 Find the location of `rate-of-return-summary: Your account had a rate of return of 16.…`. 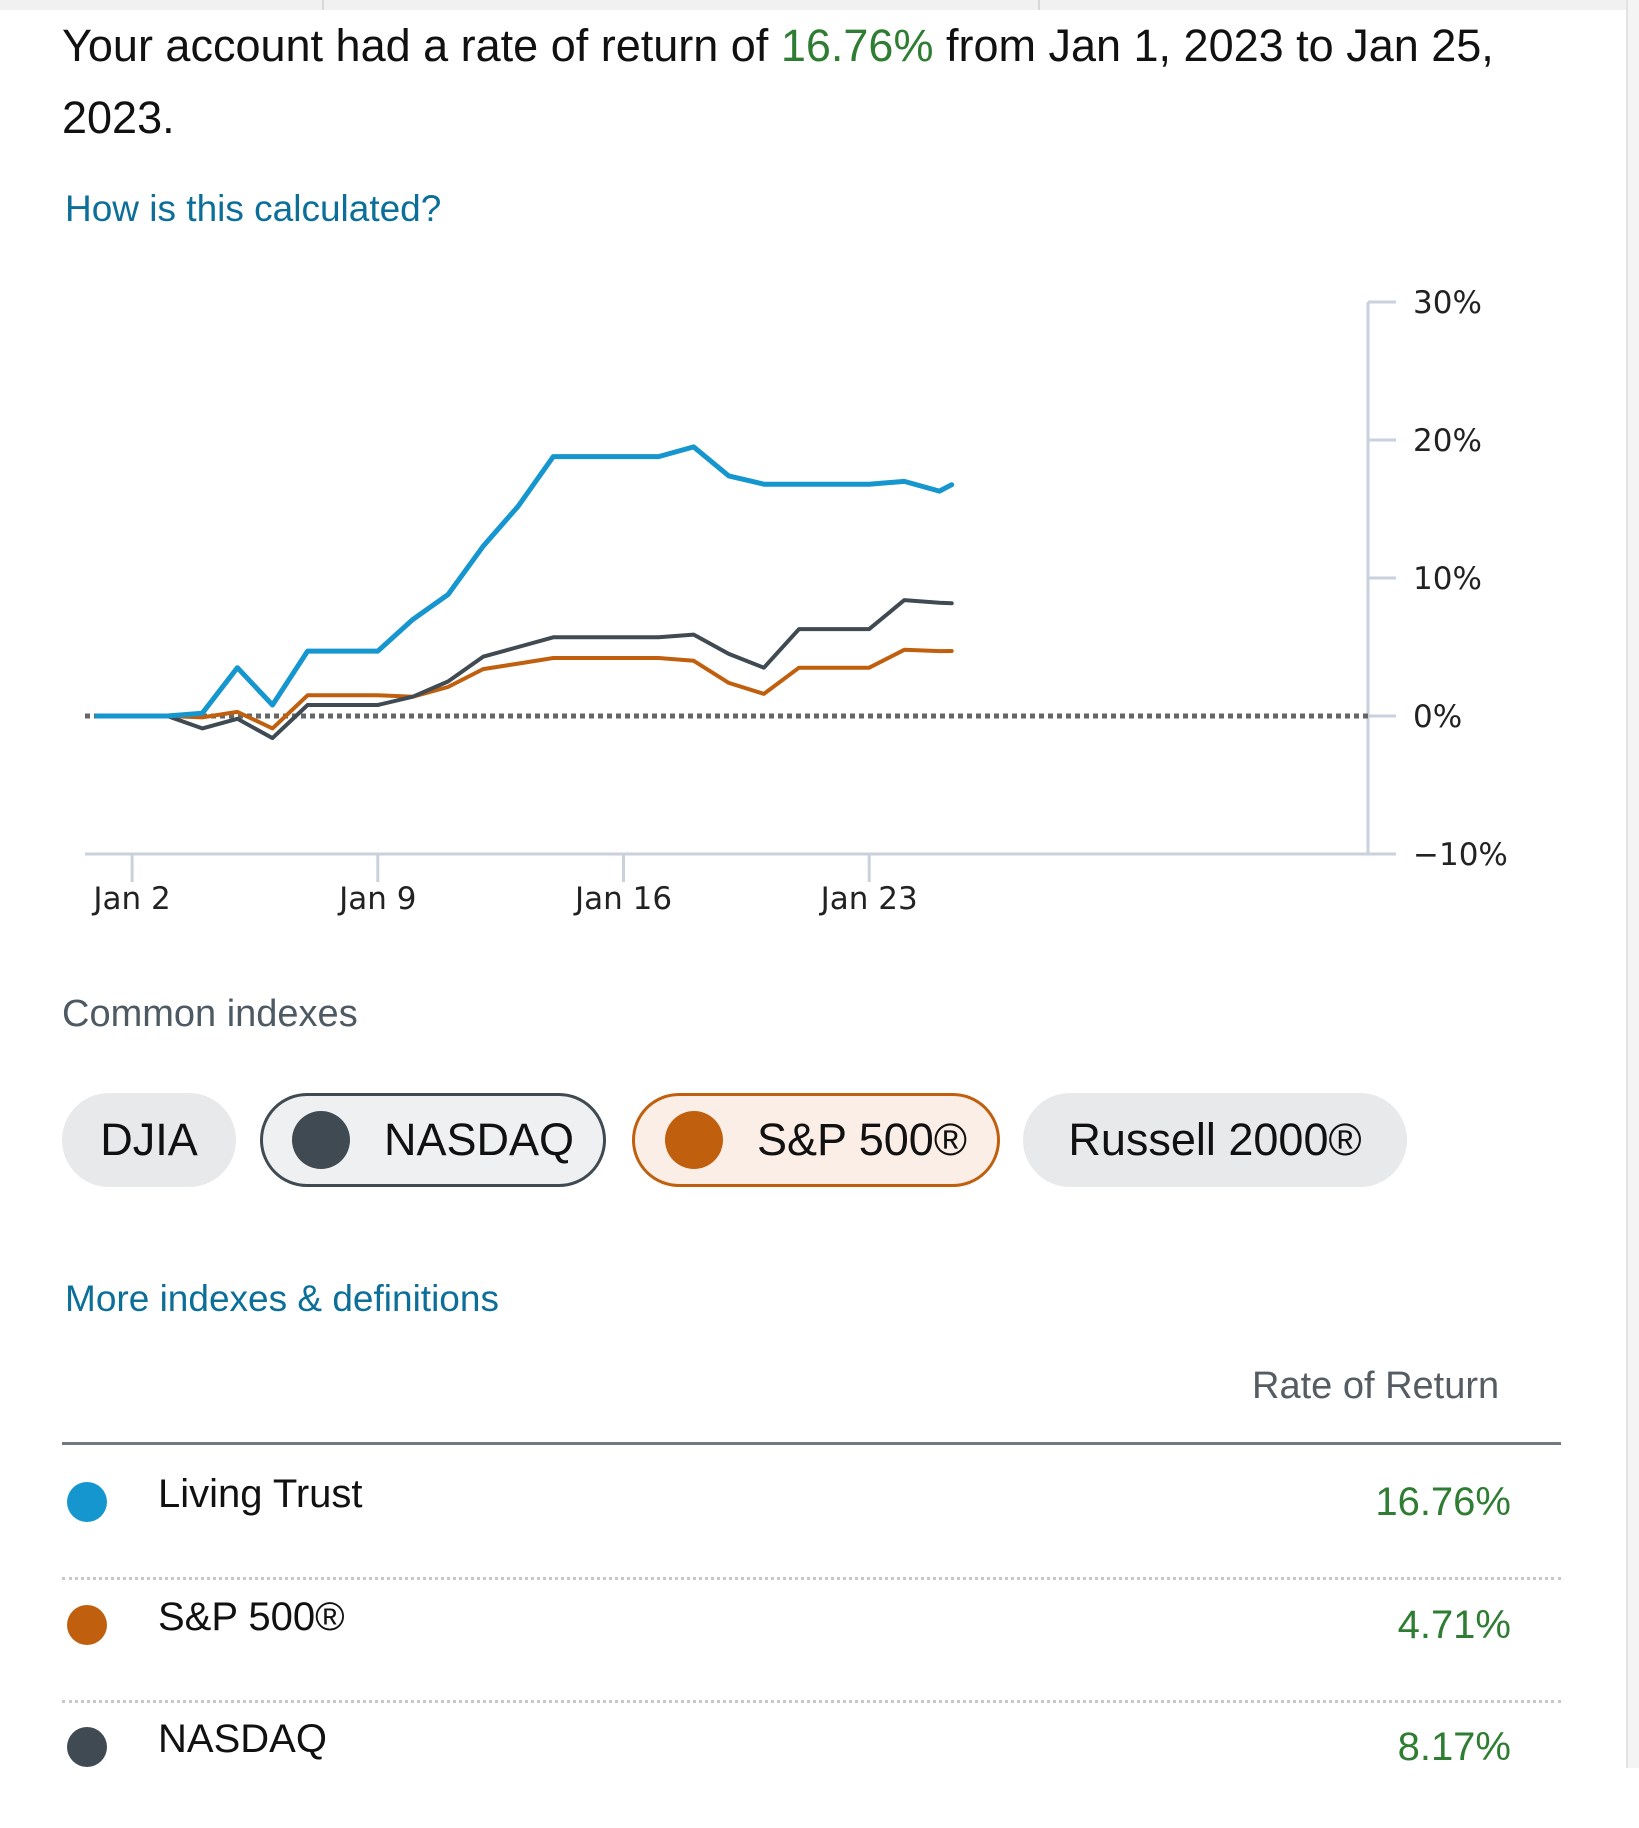

rate-of-return-summary: Your account had a rate of return of 16.… is located at coordinates (812, 82).